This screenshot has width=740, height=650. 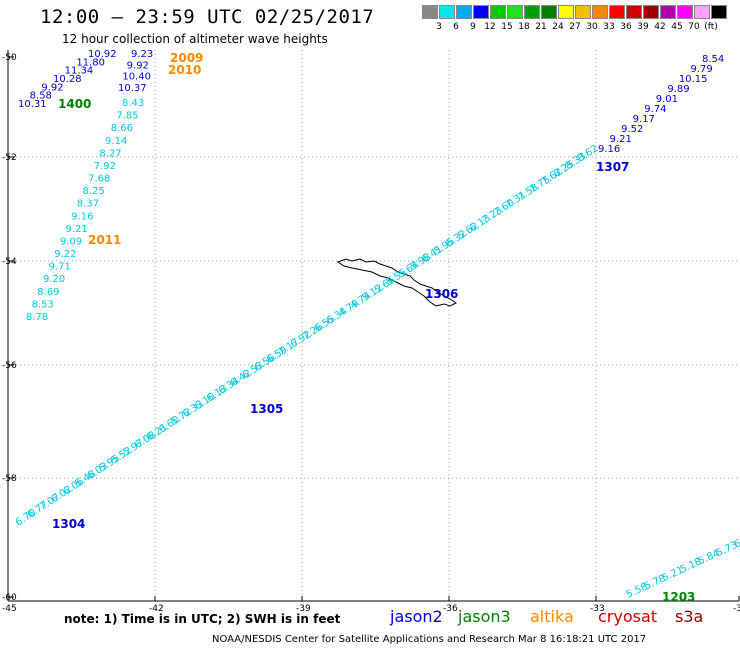 What do you see at coordinates (450, 609) in the screenshot?
I see `lon-label: -36` at bounding box center [450, 609].